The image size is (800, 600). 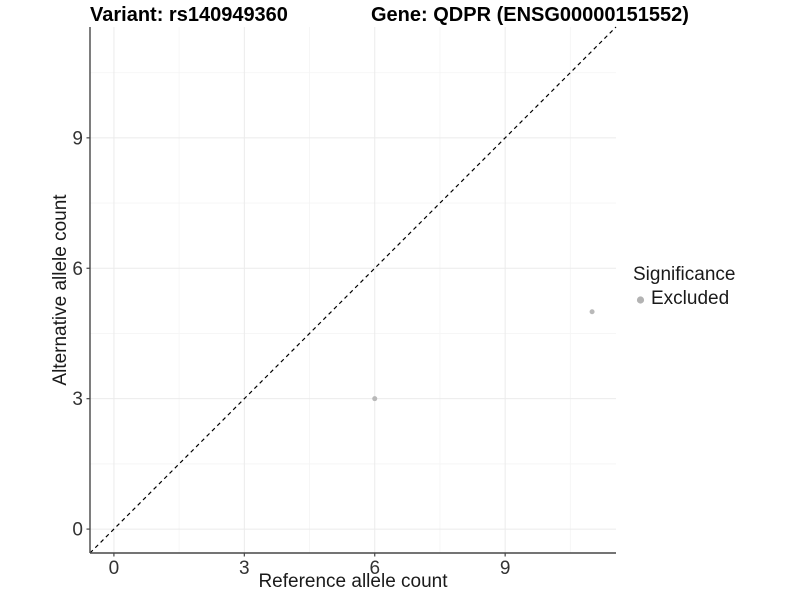 What do you see at coordinates (353, 581) in the screenshot?
I see `x-axis-title: Reference allele count` at bounding box center [353, 581].